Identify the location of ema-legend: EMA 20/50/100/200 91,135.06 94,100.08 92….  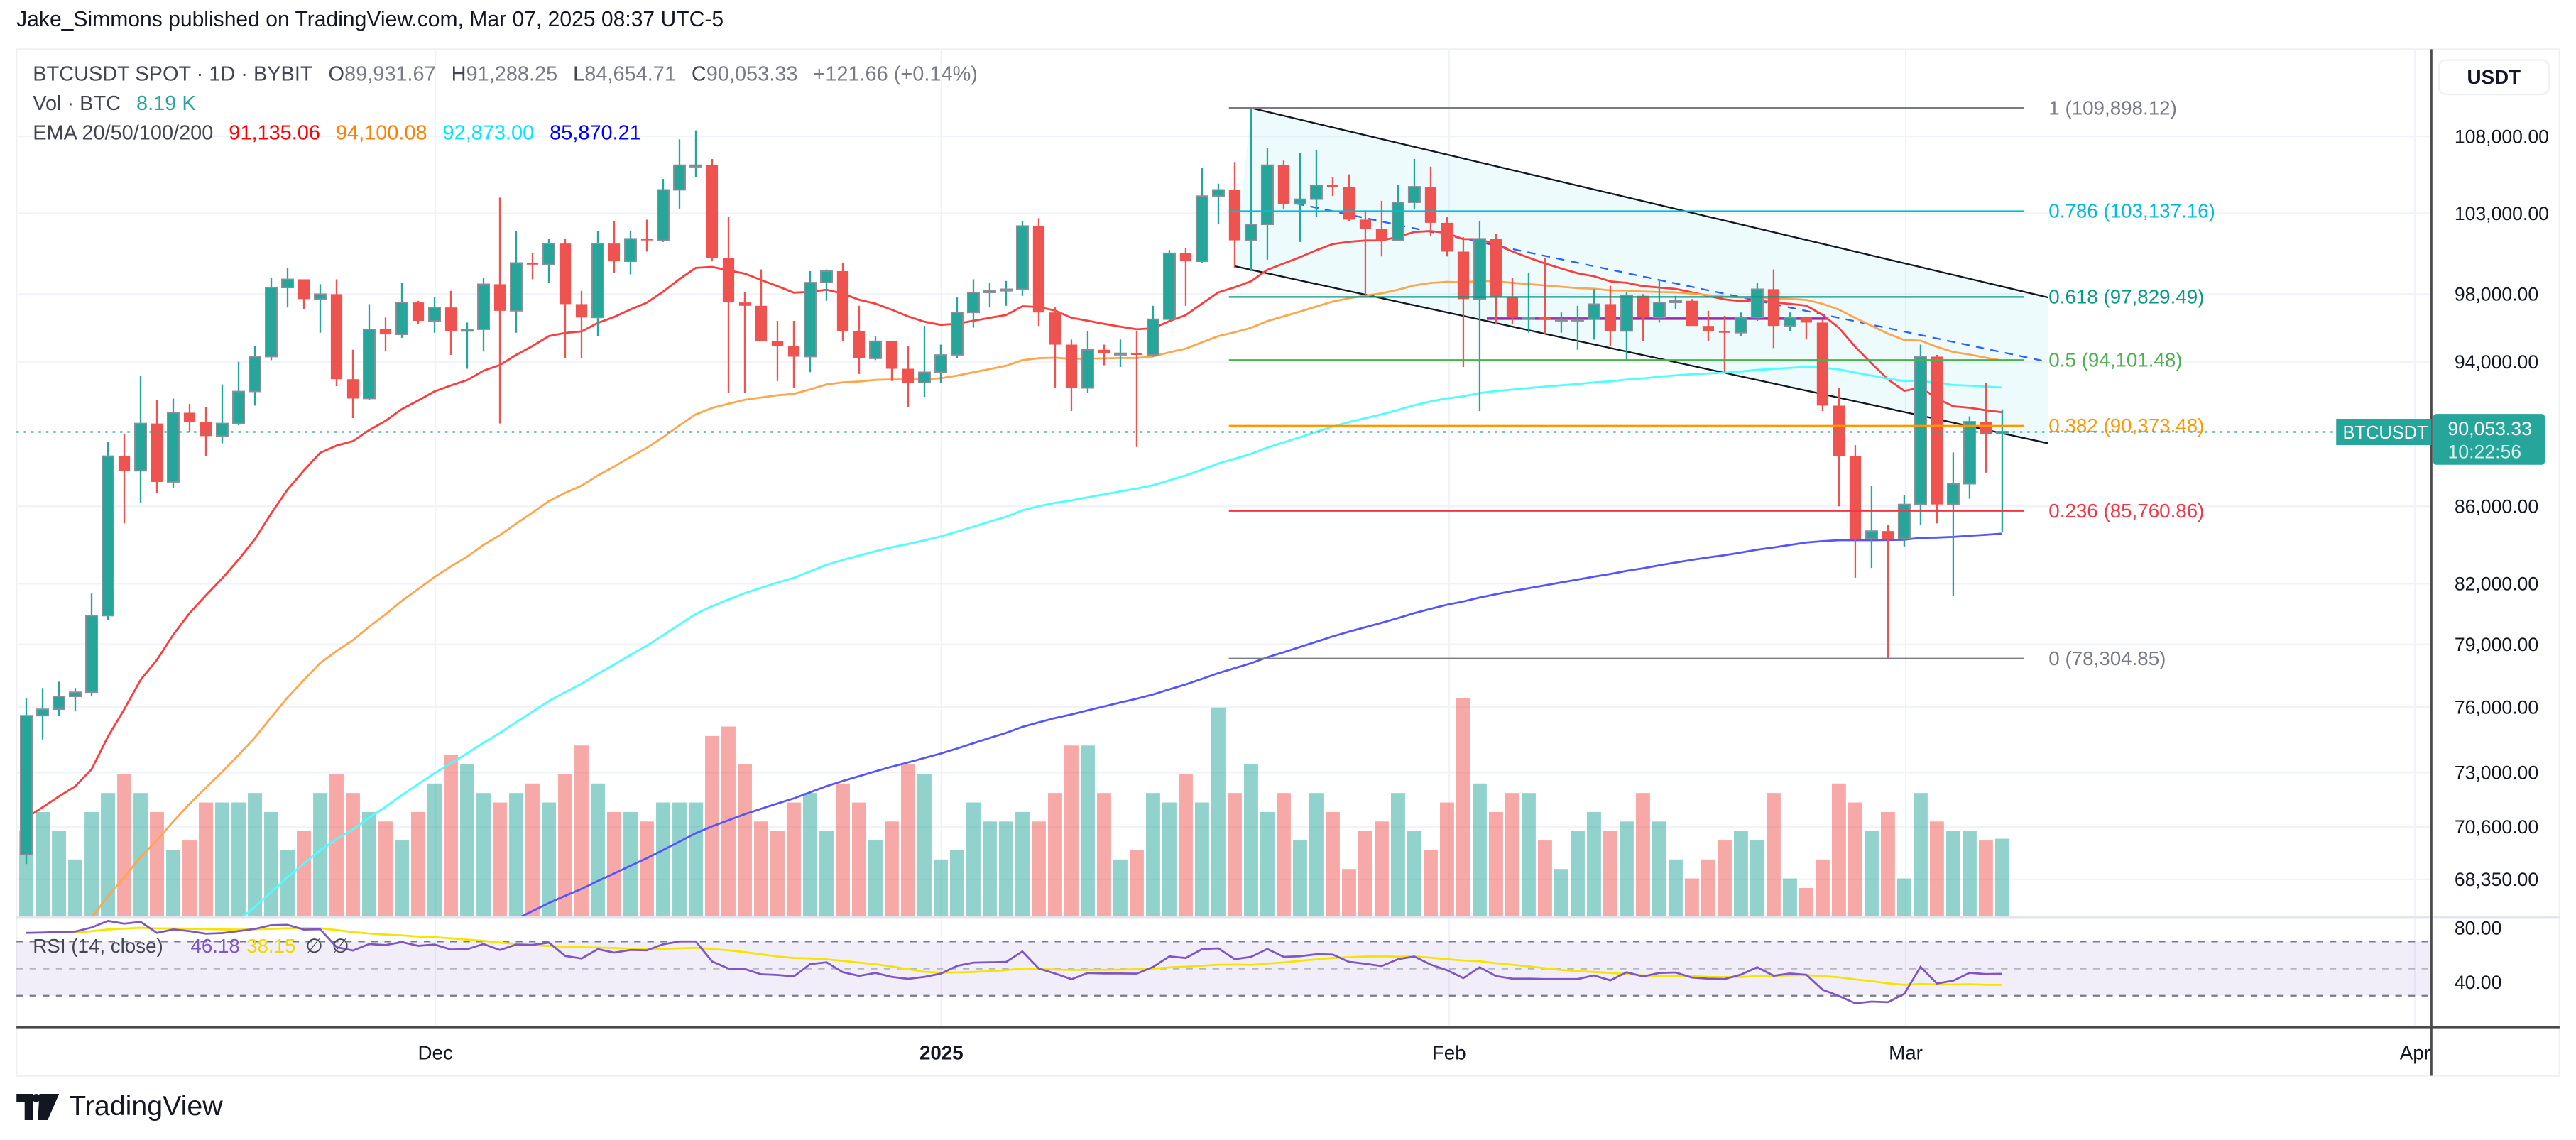
(341, 132).